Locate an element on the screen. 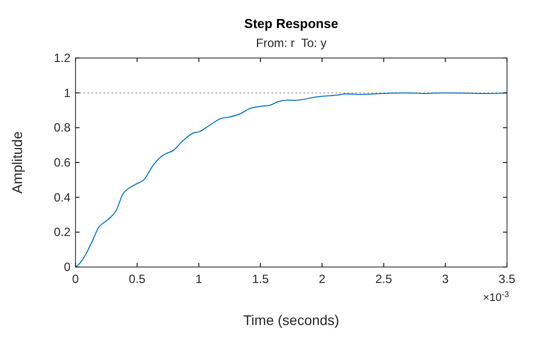 The image size is (560, 337). x-axis-title: Time (seconds) is located at coordinates (291, 320).